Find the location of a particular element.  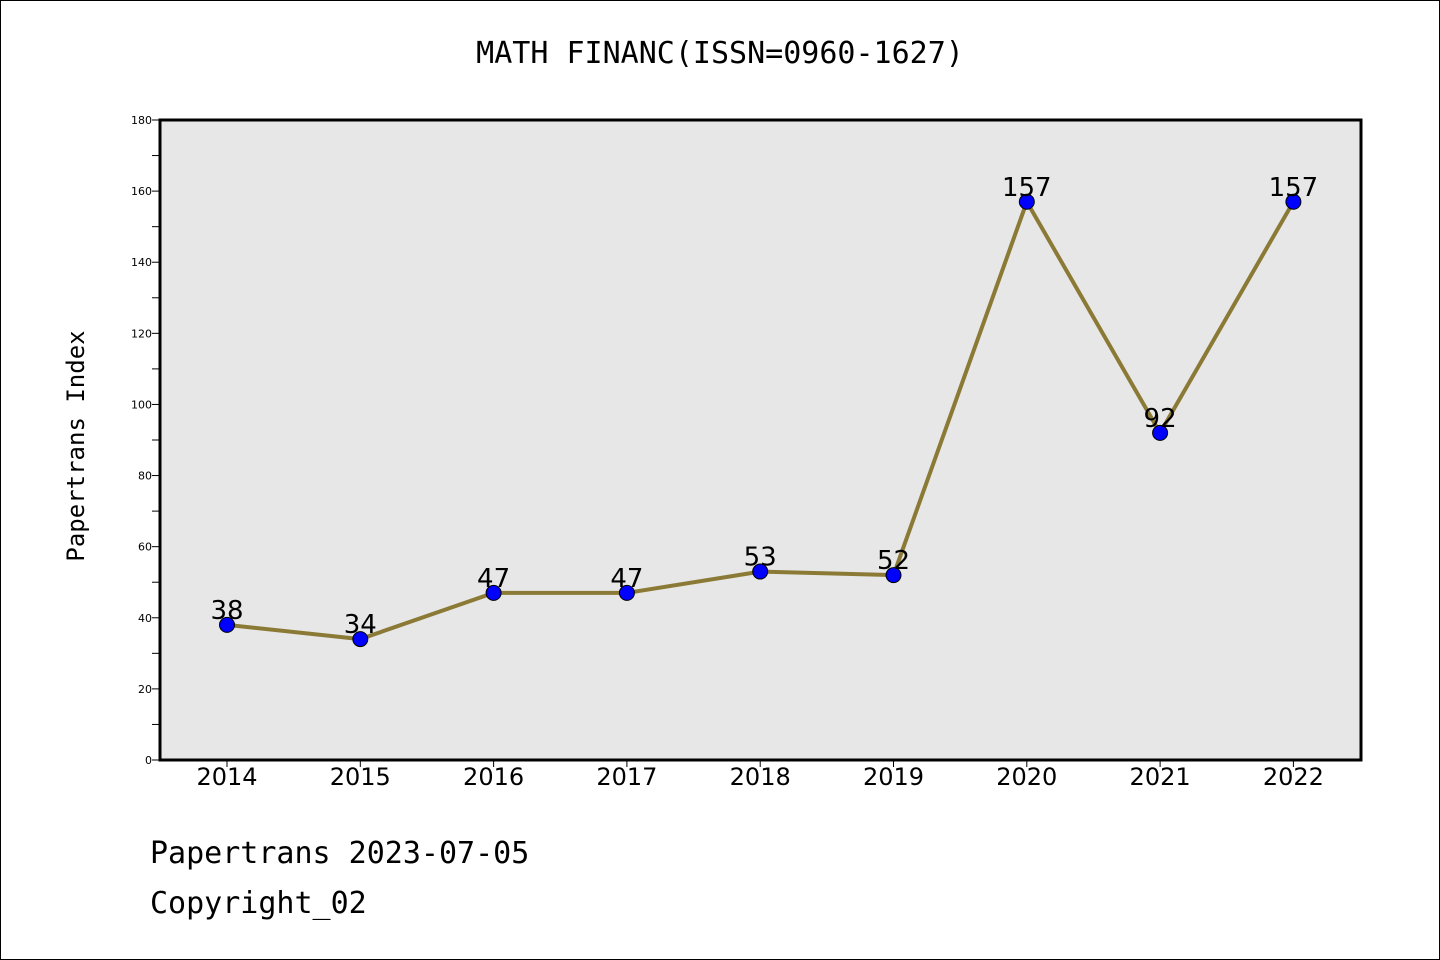

x-tick-label: 2020 is located at coordinates (1026, 777).